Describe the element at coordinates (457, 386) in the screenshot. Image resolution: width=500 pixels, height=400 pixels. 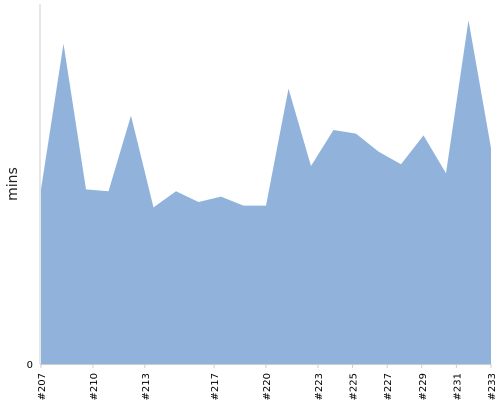
I see `x-tick-label: #231` at that location.